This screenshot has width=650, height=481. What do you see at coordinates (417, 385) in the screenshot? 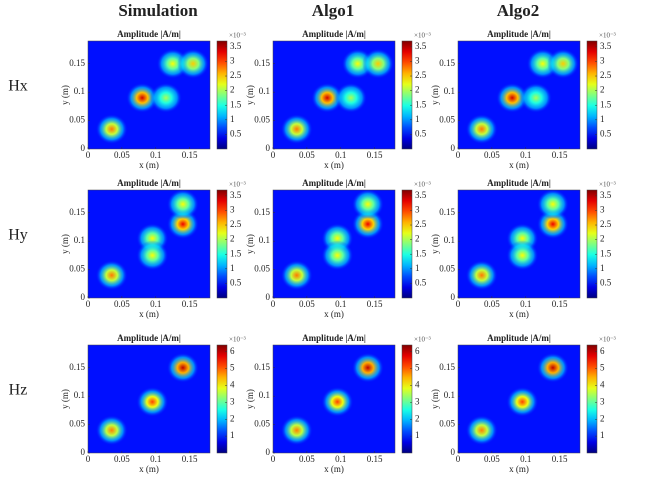
I see `colorbar-tick-label: 4` at bounding box center [417, 385].